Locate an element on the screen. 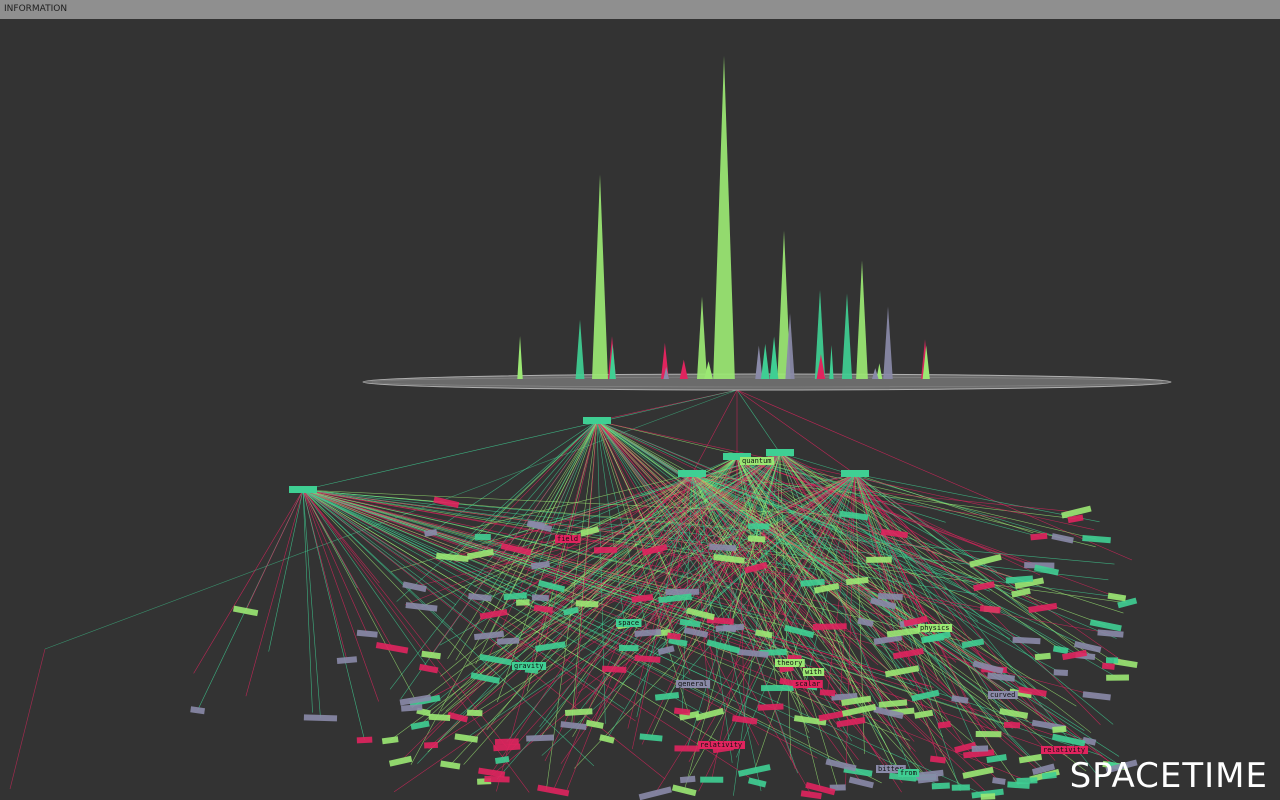 The image size is (1280, 800). word-label: physics is located at coordinates (935, 628).